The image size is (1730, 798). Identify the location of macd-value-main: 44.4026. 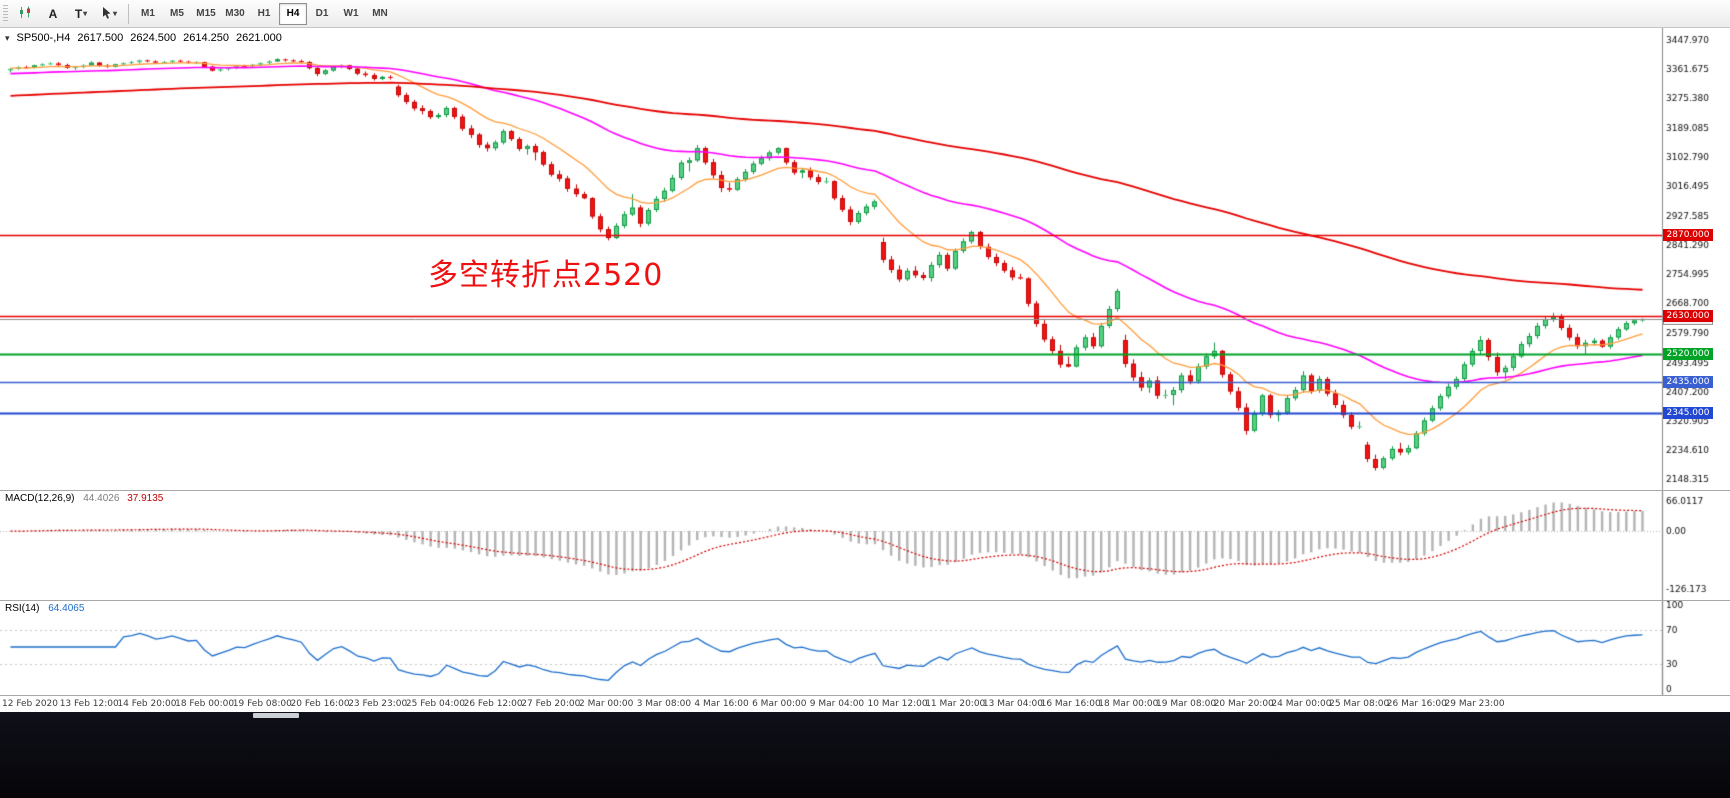
(101, 498).